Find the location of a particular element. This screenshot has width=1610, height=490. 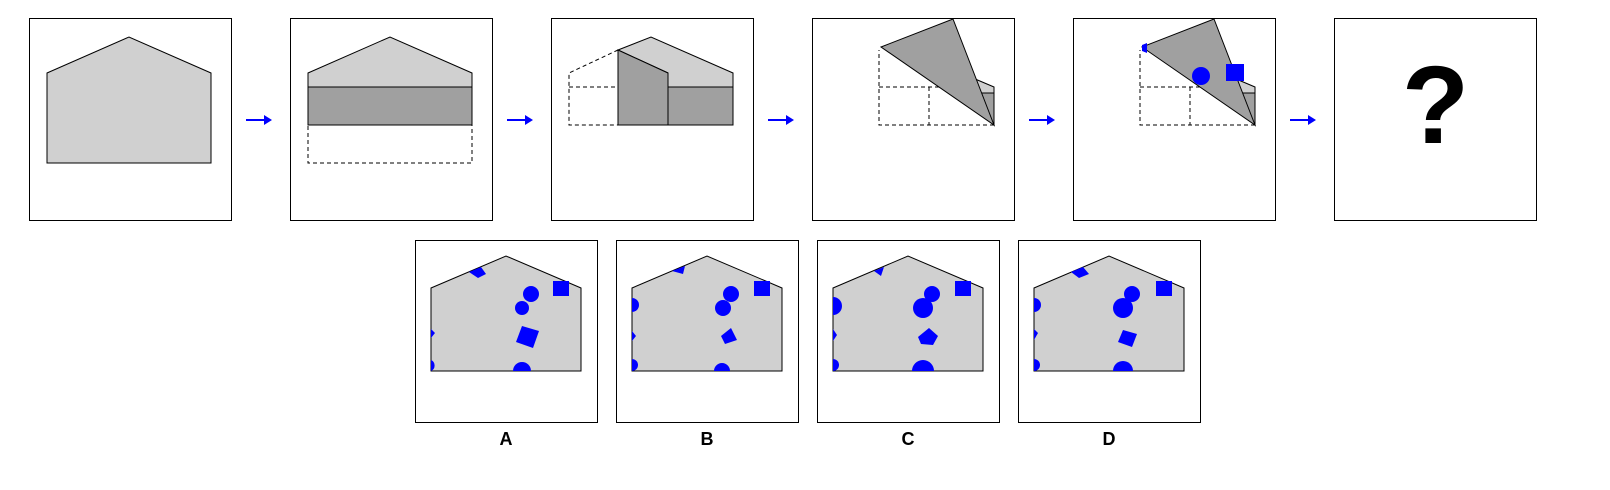

option-d-panel: D is located at coordinates (1109, 344).